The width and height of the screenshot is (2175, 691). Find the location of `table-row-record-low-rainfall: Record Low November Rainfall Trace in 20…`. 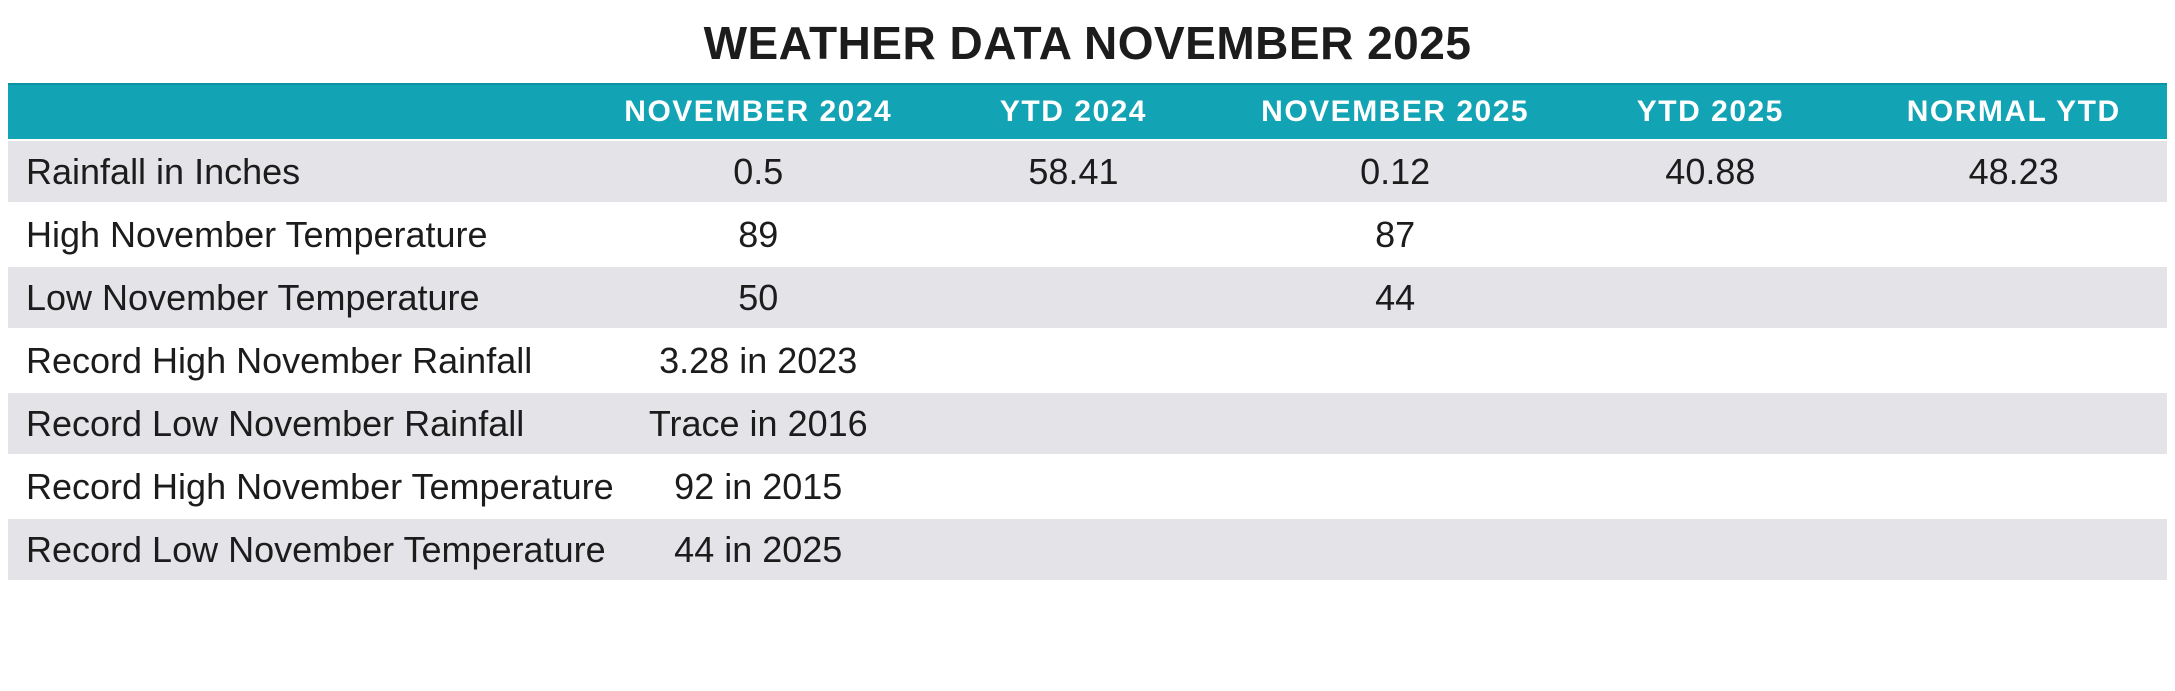

table-row-record-low-rainfall: Record Low November Rainfall Trace in 20… is located at coordinates (1087, 424).